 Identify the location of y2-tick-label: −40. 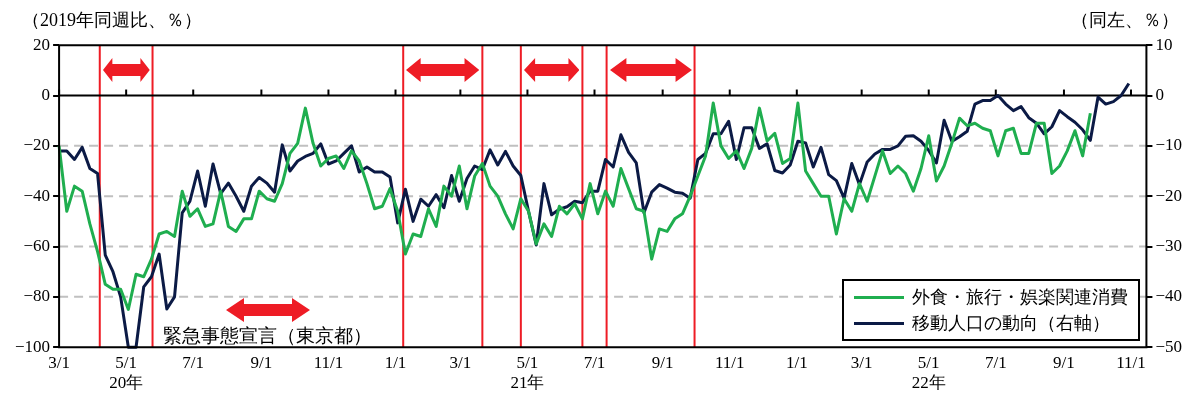
(1169, 296).